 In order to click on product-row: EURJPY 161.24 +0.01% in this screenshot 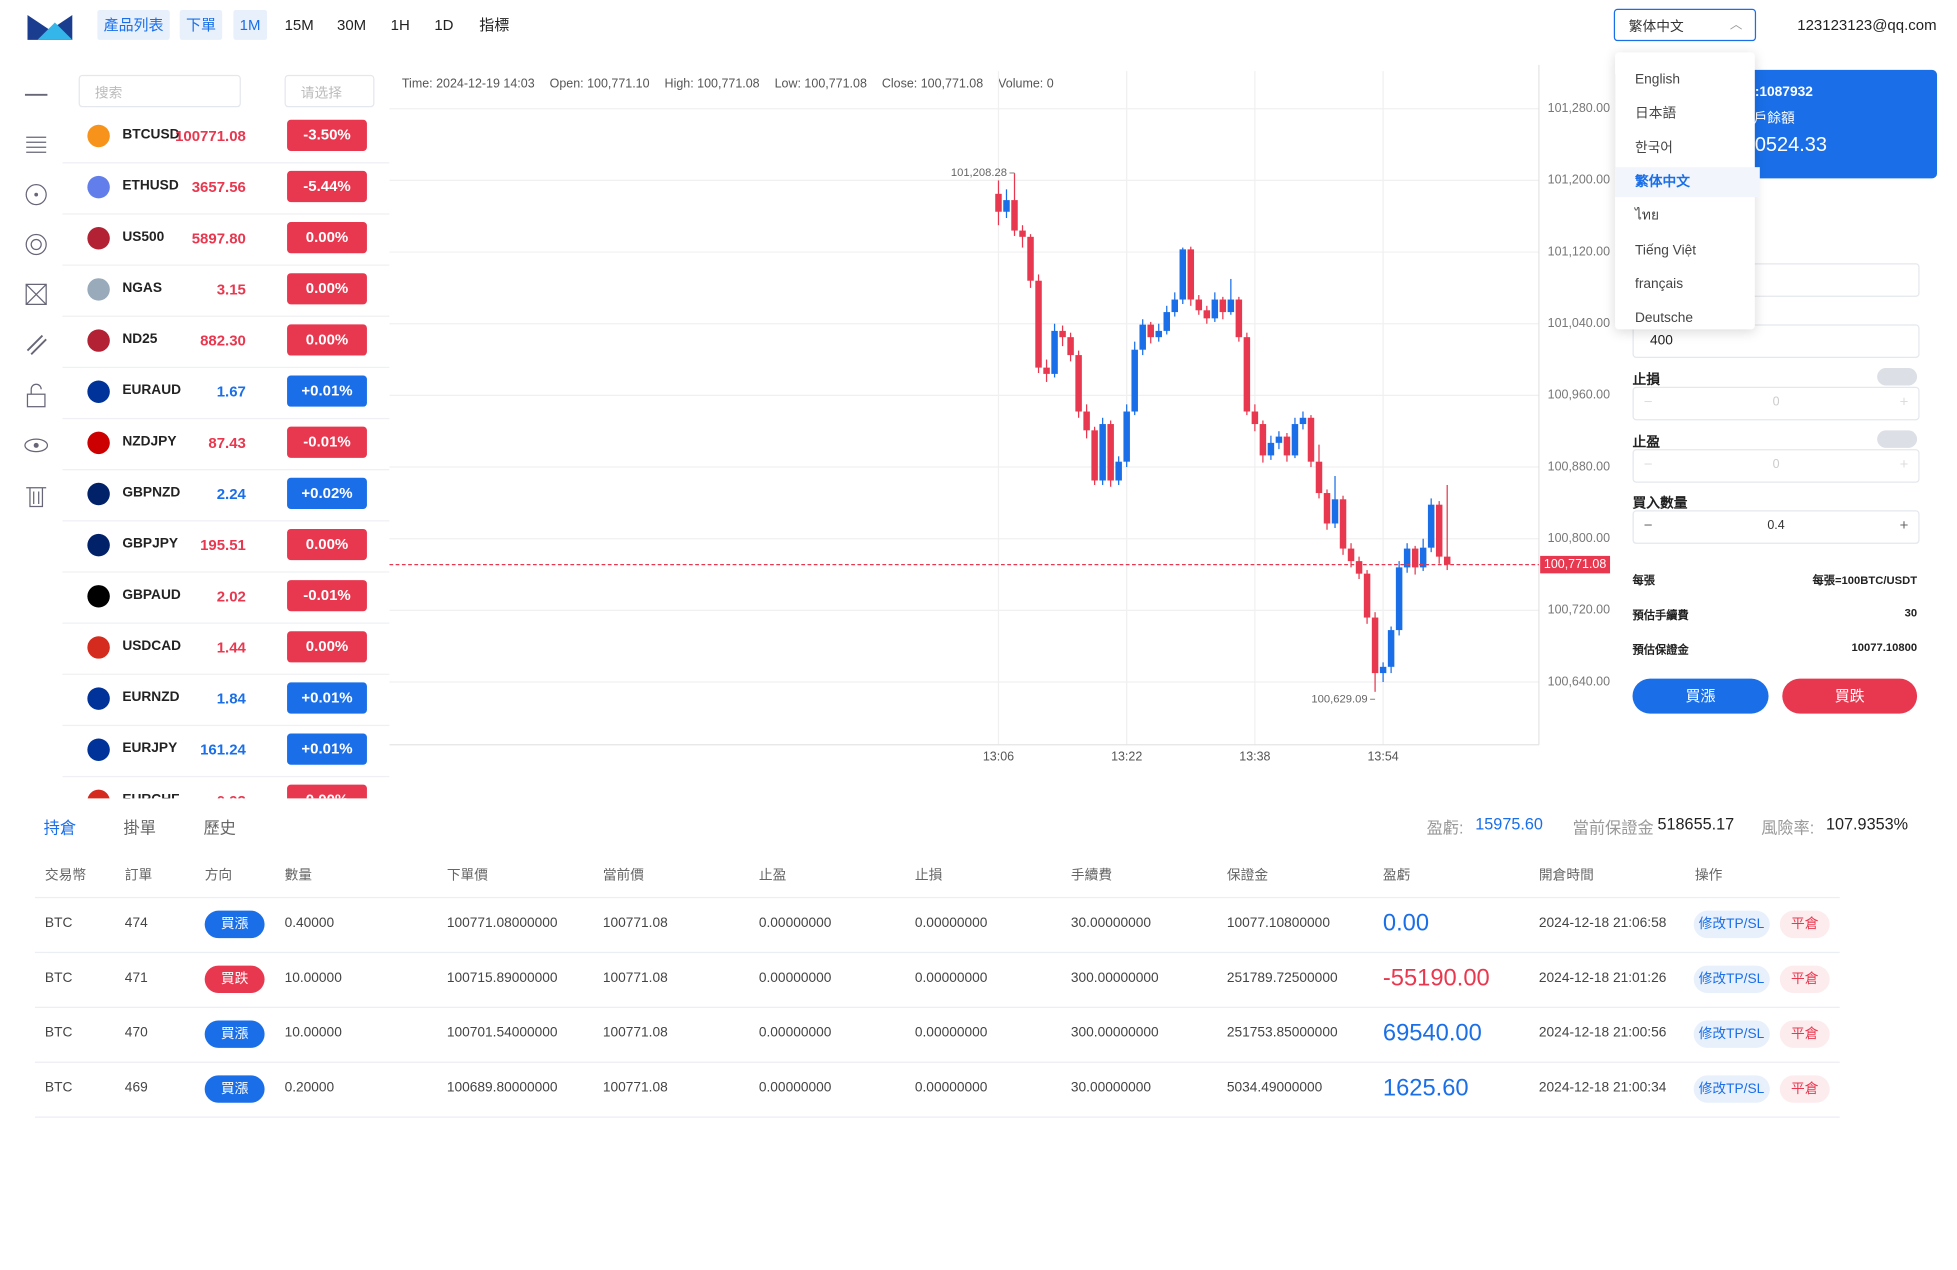, I will do `click(226, 751)`.